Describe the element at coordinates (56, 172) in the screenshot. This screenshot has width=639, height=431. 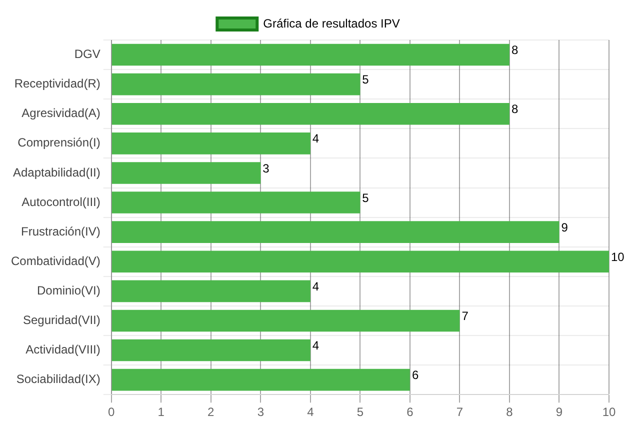
I see `y-tick-label: Adaptabilidad(II)` at that location.